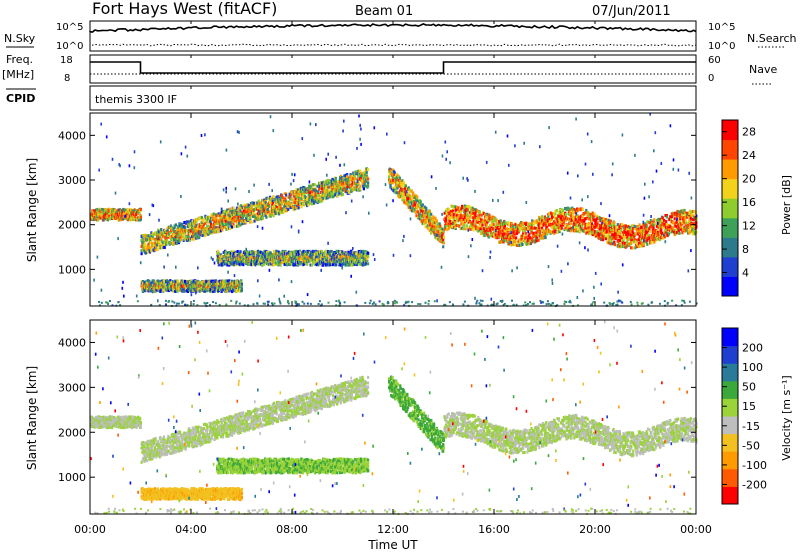  Describe the element at coordinates (711, 78) in the screenshot. I see `freq-right-tick-bottom: 0` at that location.